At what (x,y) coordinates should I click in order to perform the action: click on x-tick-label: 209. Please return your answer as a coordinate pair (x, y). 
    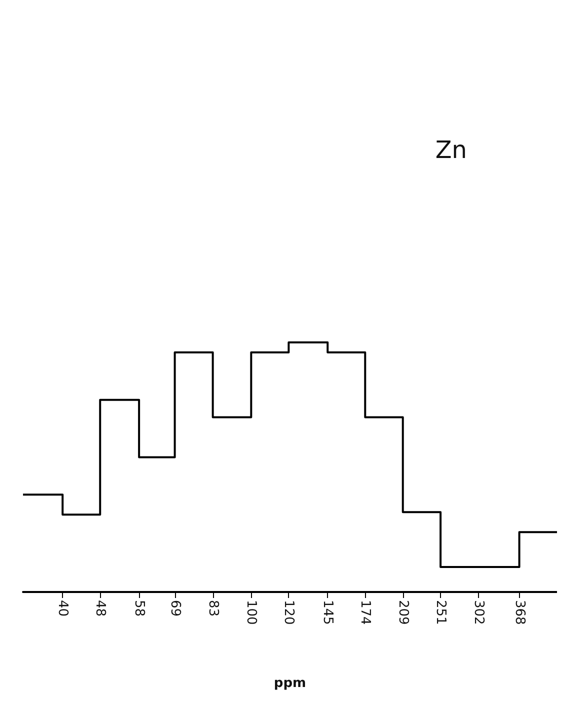
    Looking at the image, I should click on (402, 612).